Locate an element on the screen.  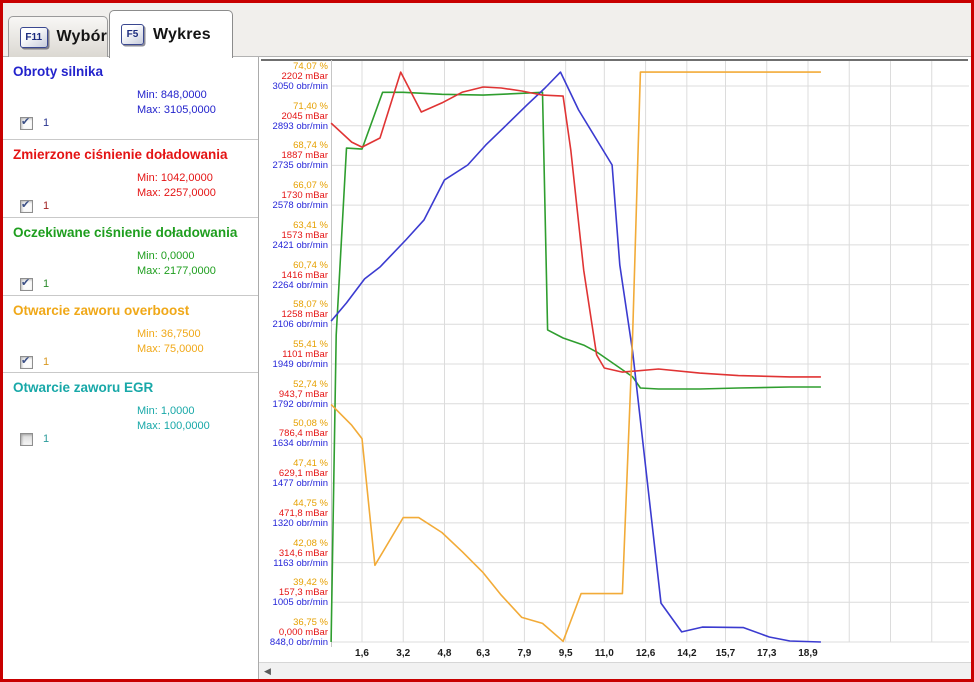
scroll-left-arrow-icon: ◀ is located at coordinates (267, 671).